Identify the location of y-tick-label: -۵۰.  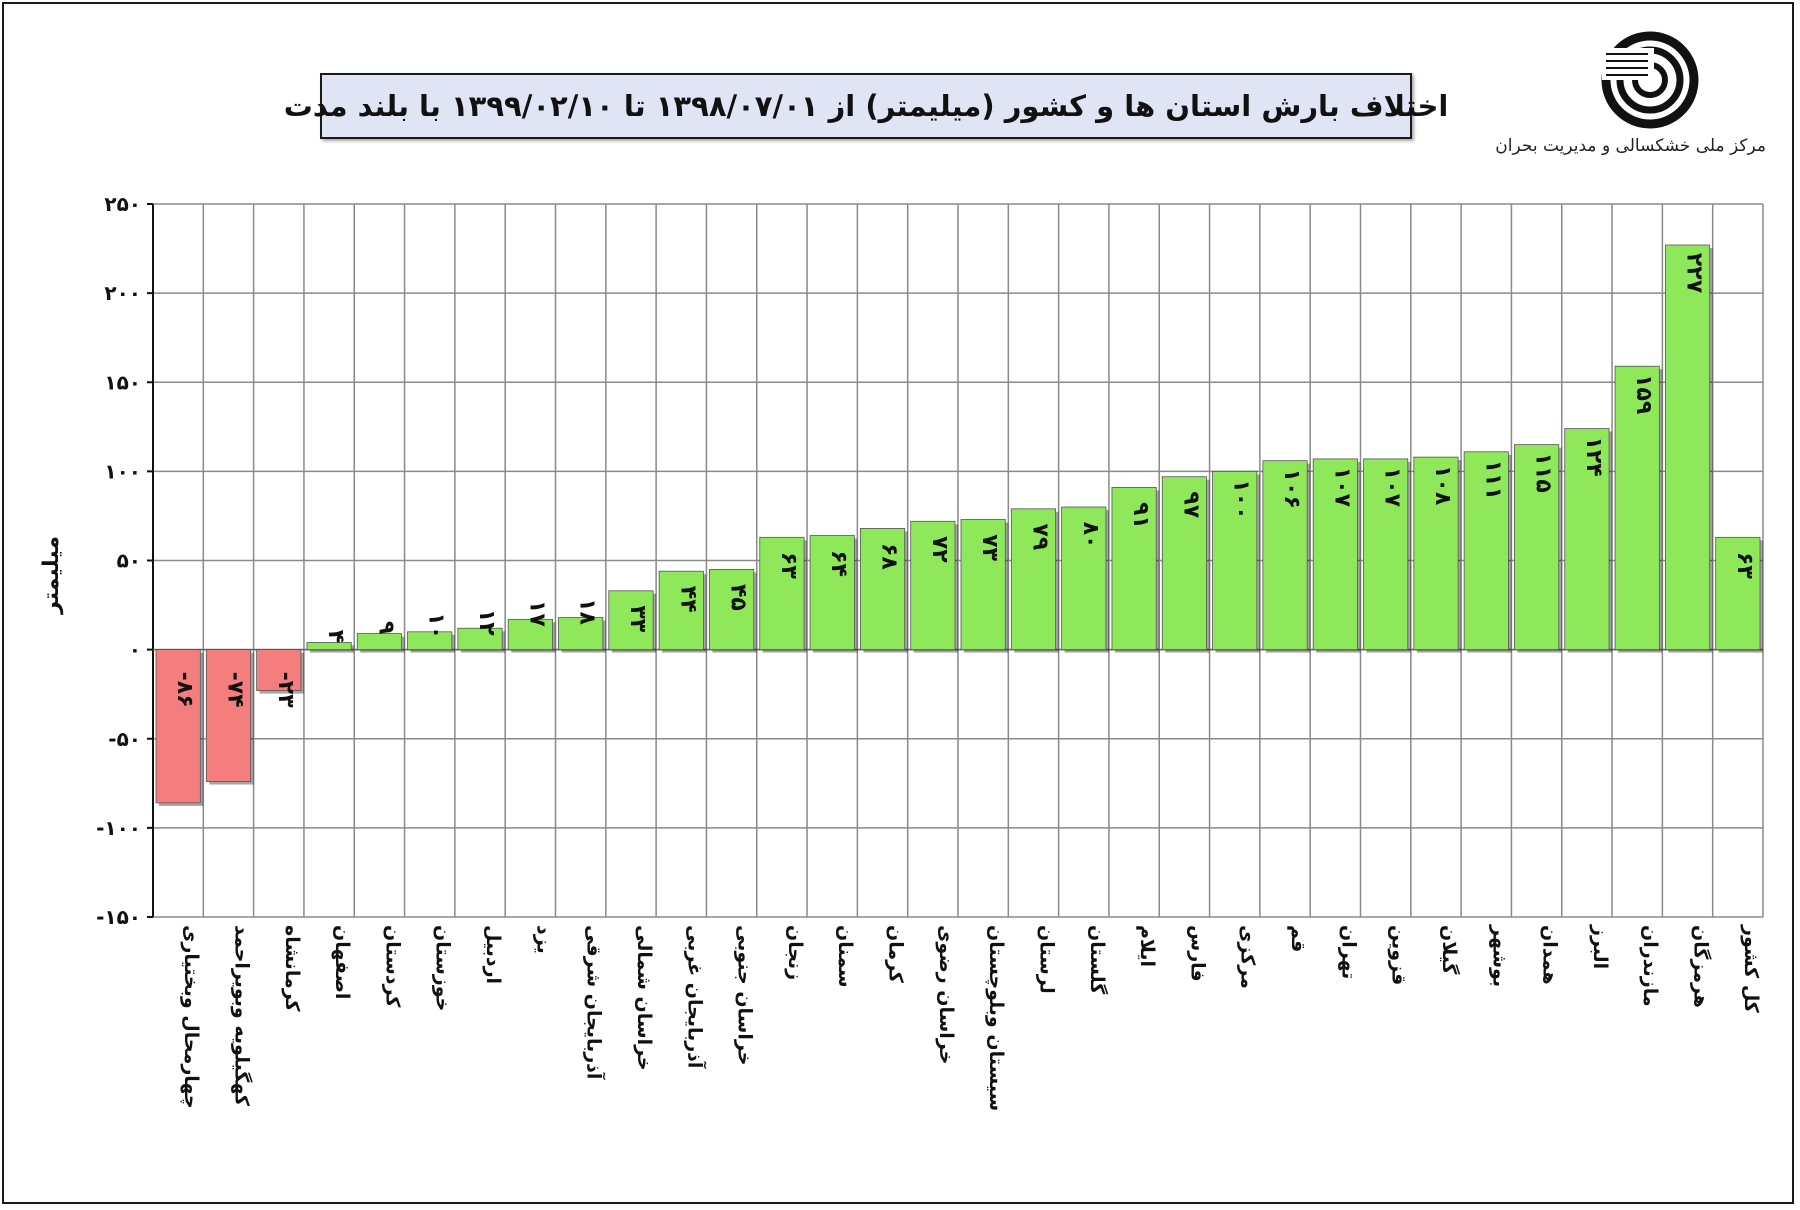
(124, 739).